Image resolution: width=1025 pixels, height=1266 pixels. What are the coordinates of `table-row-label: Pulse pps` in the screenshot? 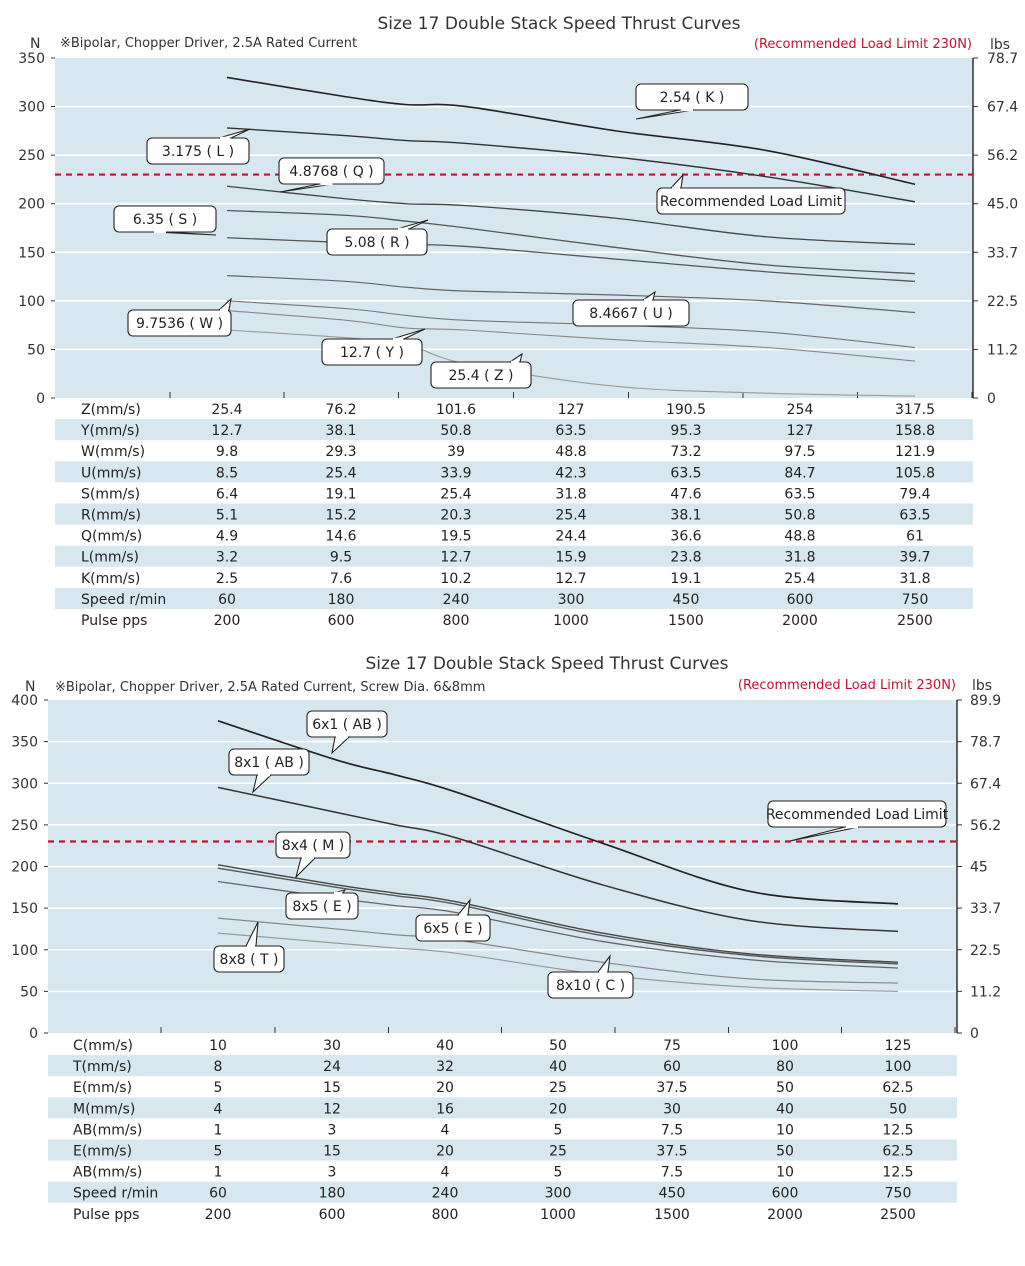 It's located at (106, 1215).